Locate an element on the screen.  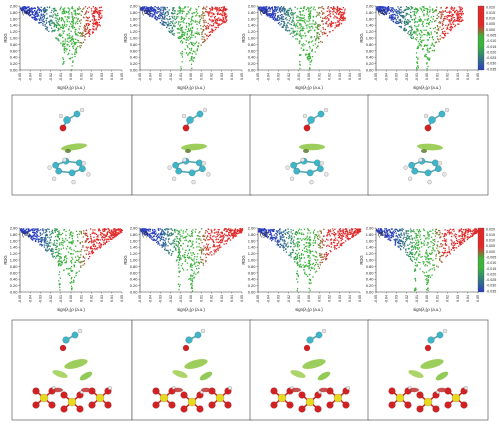
x-tick-label: -0.01 is located at coordinates (61, 299).